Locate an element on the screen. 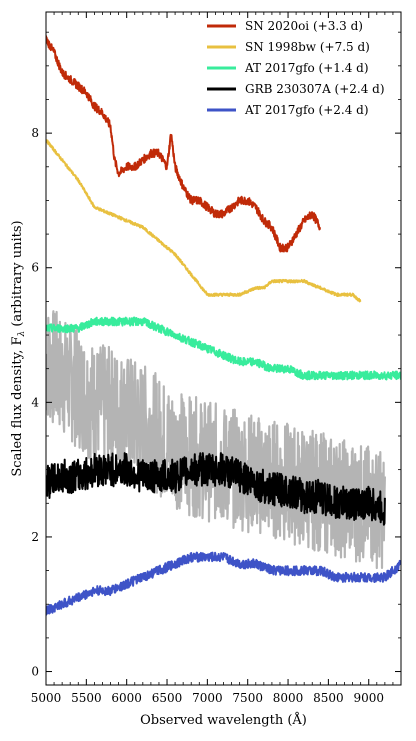 This screenshot has height=741, width=416. x-tick-label: 5000 is located at coordinates (46, 698).